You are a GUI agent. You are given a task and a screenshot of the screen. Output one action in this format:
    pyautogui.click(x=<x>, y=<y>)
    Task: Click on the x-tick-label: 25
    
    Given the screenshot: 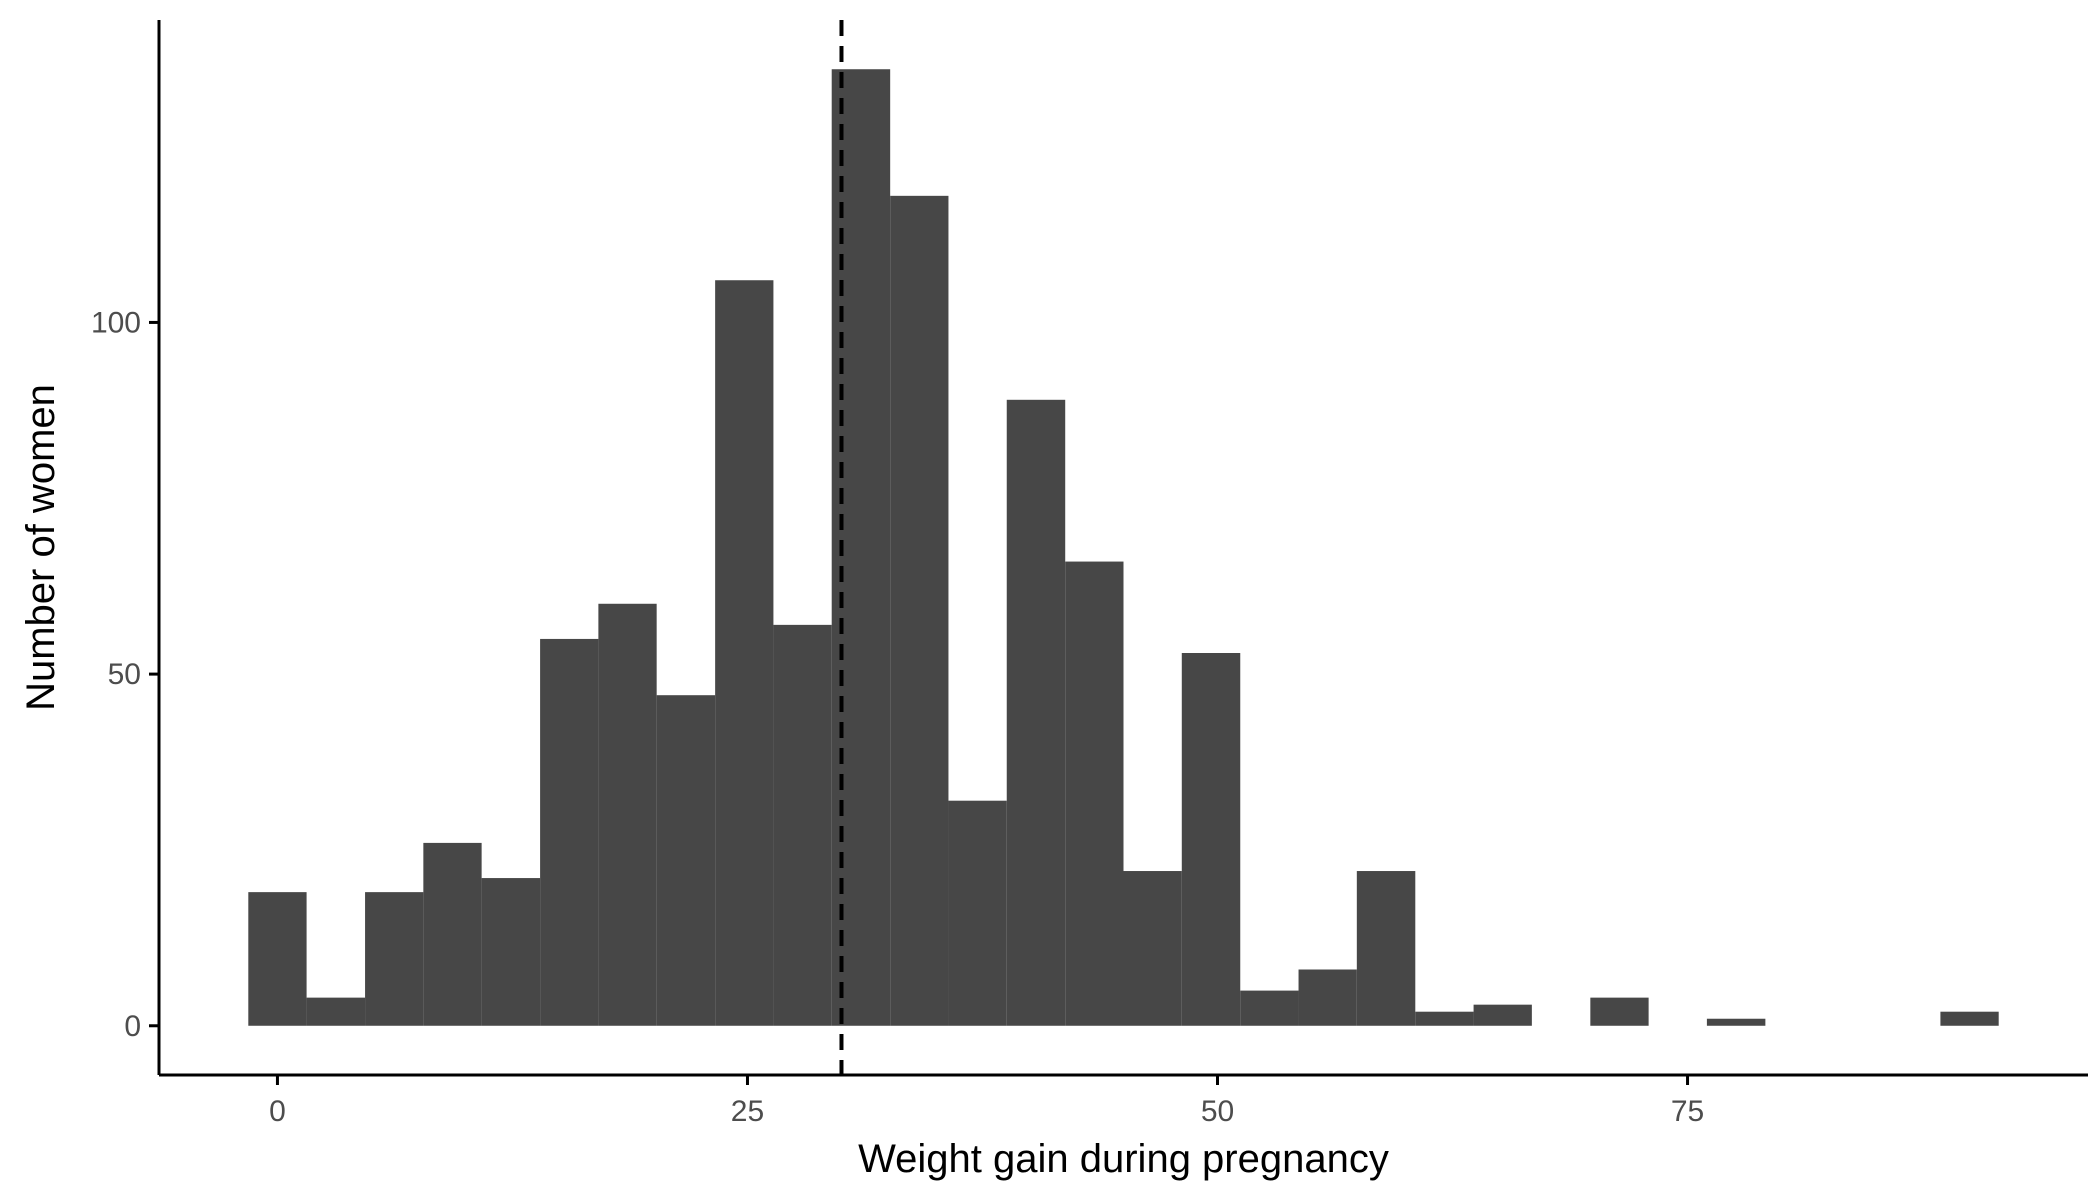 What is the action you would take?
    pyautogui.click(x=747, y=1111)
    